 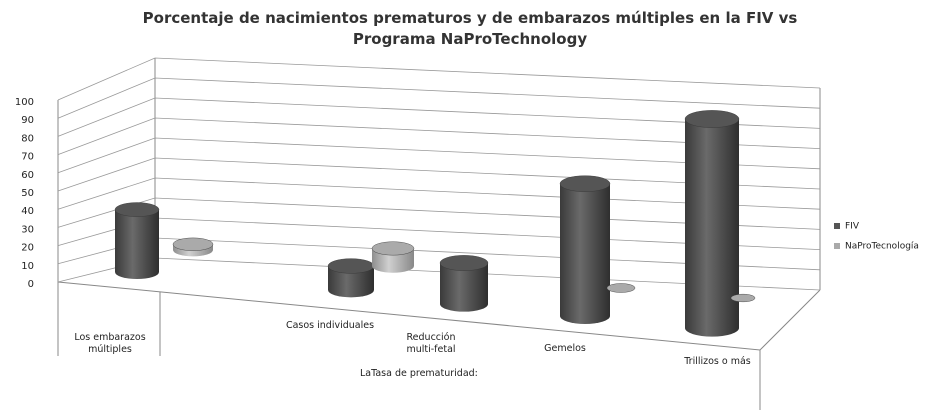 What do you see at coordinates (27, 175) in the screenshot?
I see `y-tick-label: 60` at bounding box center [27, 175].